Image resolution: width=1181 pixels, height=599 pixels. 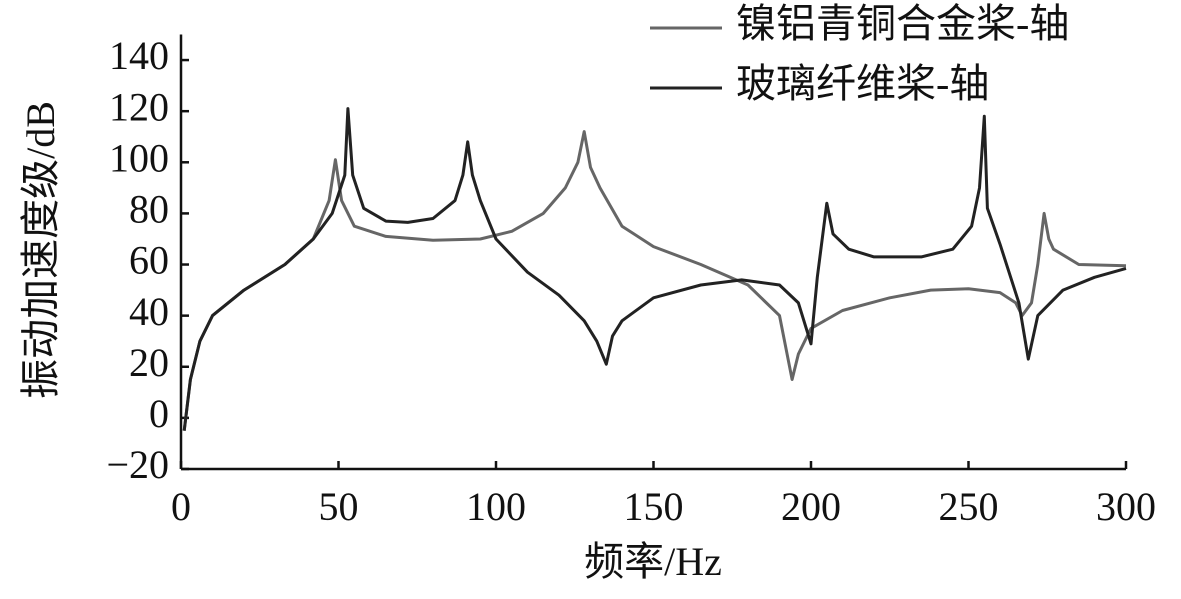 What do you see at coordinates (339, 506) in the screenshot?
I see `x-tick-label: 50` at bounding box center [339, 506].